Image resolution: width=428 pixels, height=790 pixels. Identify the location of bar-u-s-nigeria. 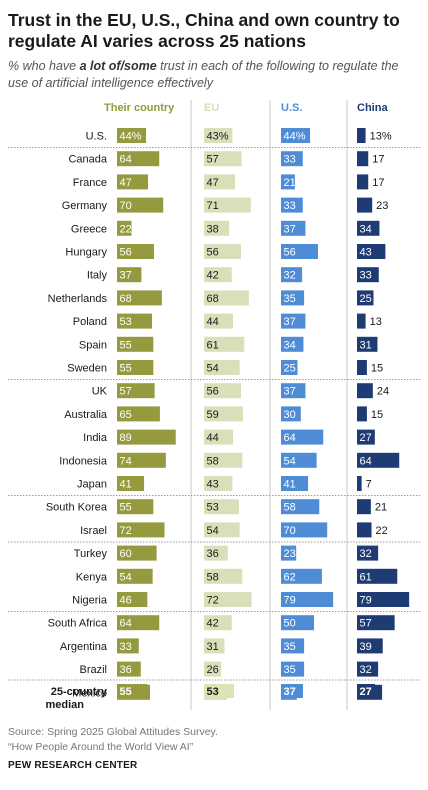
(307, 599).